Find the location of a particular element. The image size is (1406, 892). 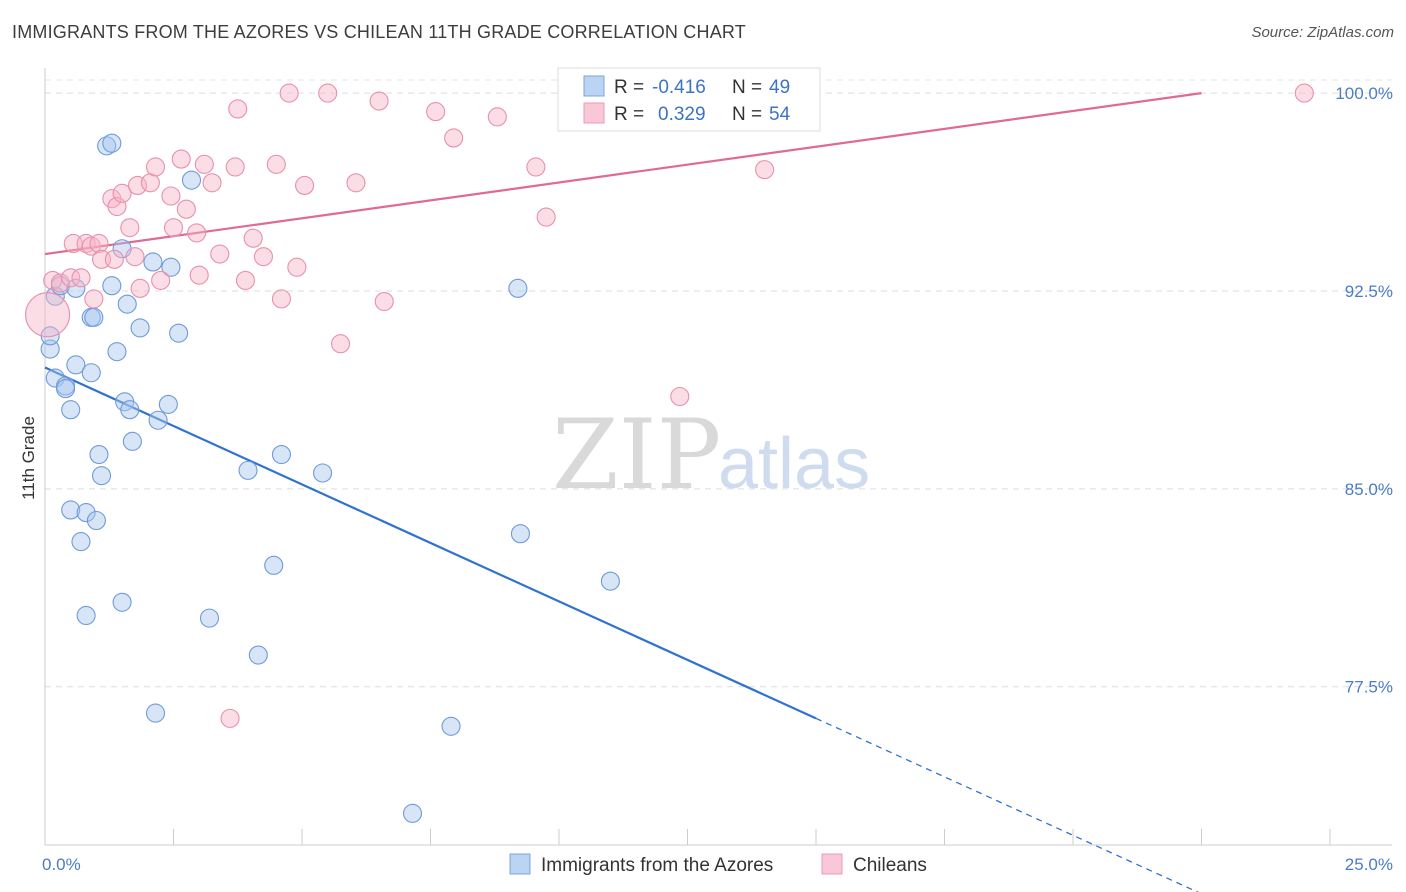

y-axis-label: 11th Grade is located at coordinates (28, 458).